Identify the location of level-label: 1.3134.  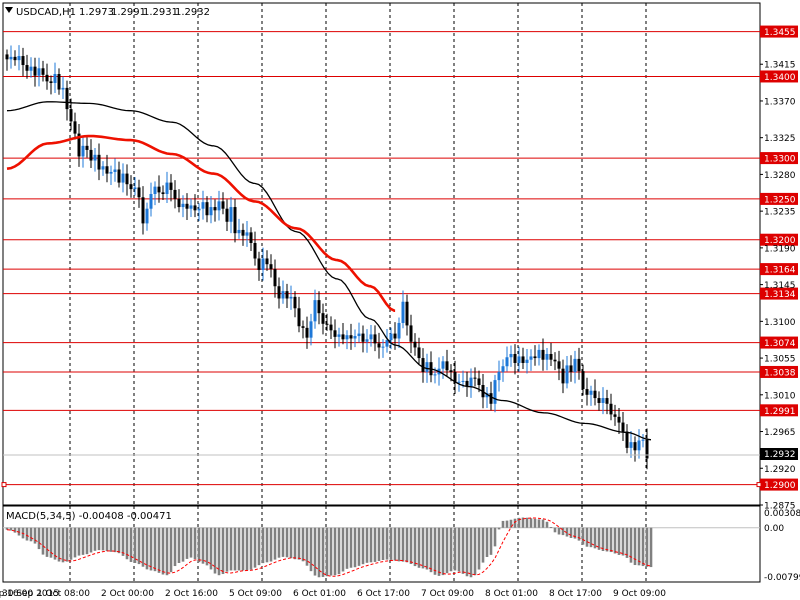
(779, 293).